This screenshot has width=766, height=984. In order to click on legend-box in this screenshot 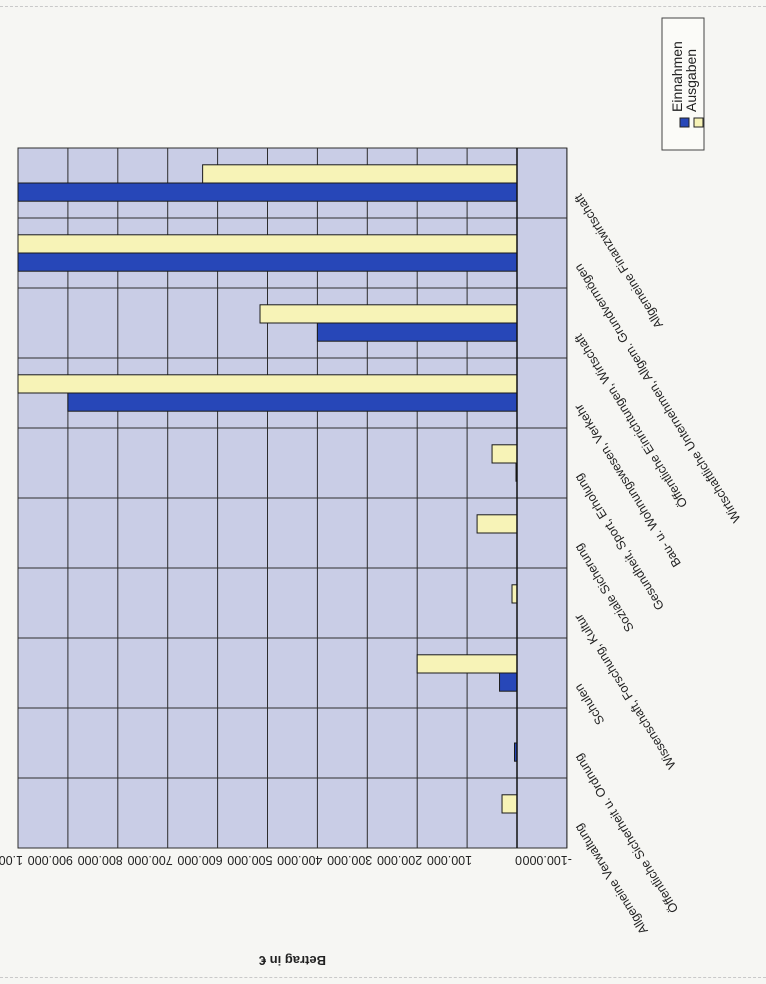, I will do `click(683, 84)`.